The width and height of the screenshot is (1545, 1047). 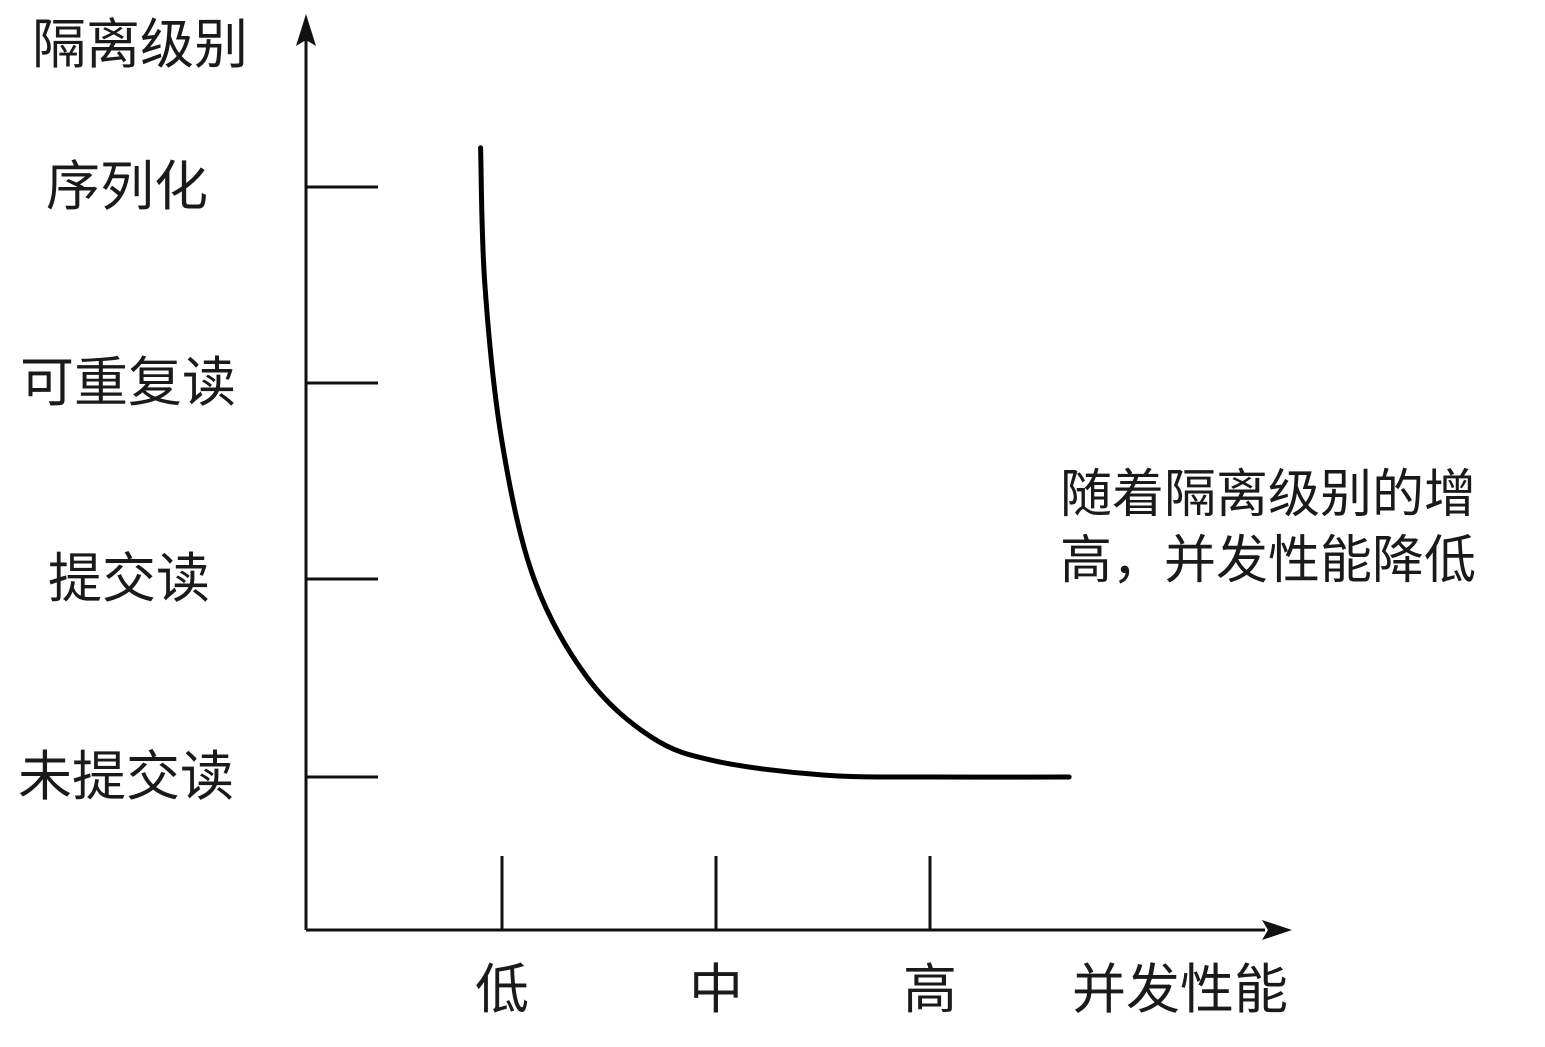 I want to click on x-axis-title: 并发性能, so click(x=1180, y=989).